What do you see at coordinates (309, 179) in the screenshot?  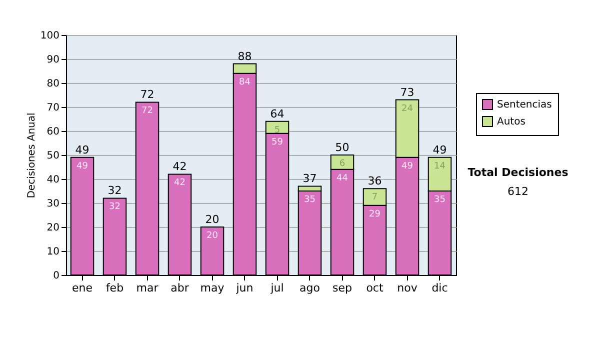 I see `total-label: 37` at bounding box center [309, 179].